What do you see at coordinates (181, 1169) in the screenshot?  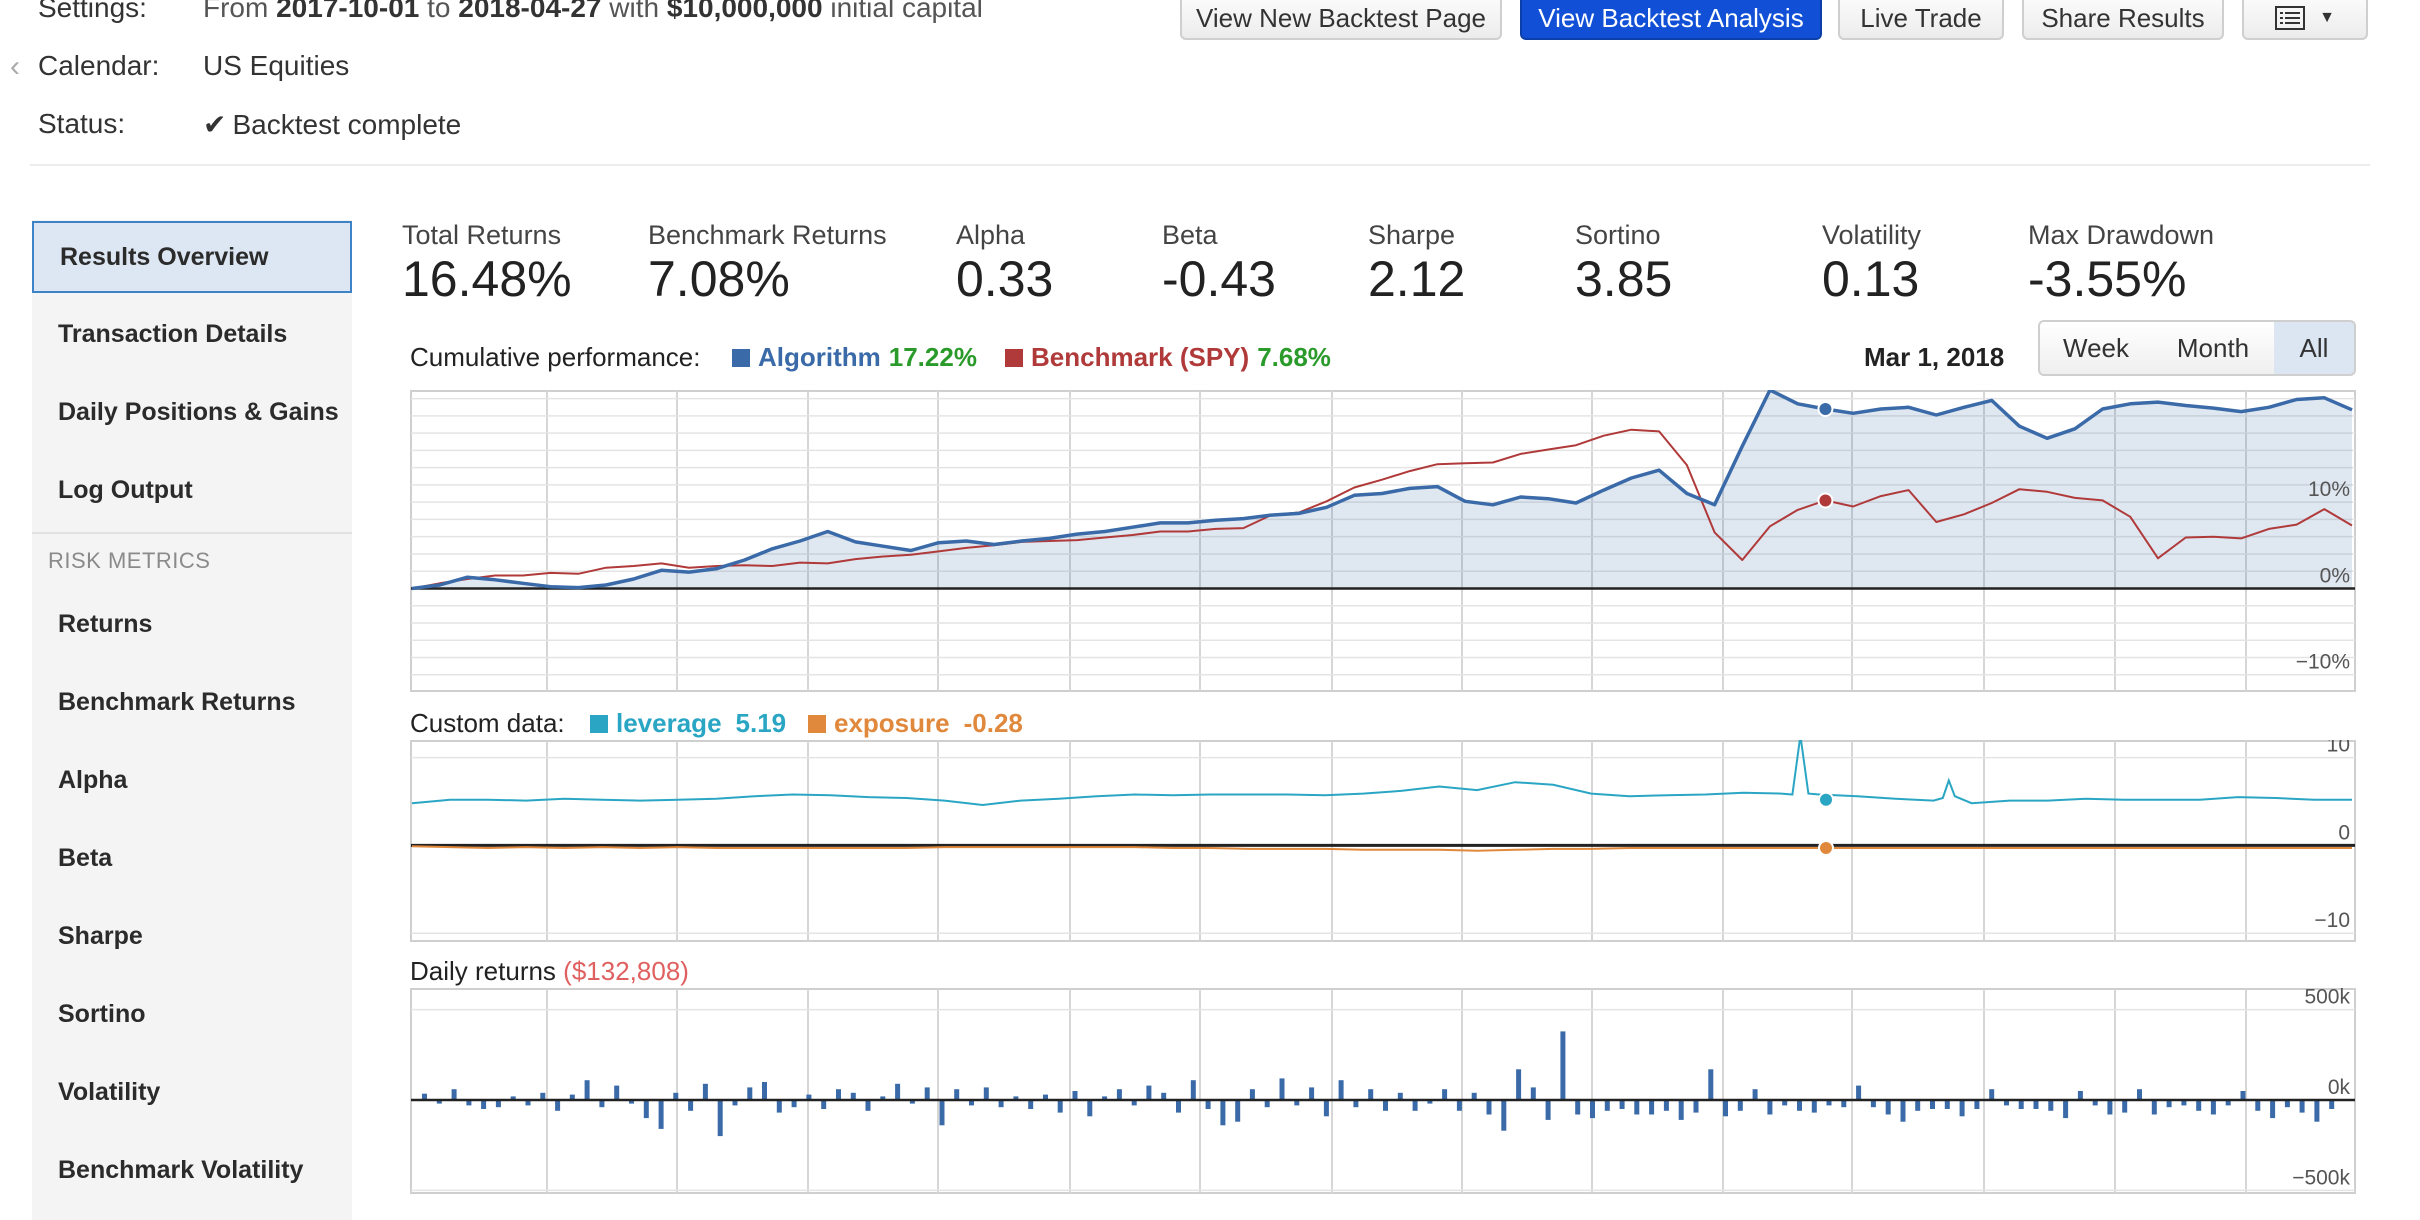 I see `sidebar-item-benchmark-volatility: Benchmark Volatility` at bounding box center [181, 1169].